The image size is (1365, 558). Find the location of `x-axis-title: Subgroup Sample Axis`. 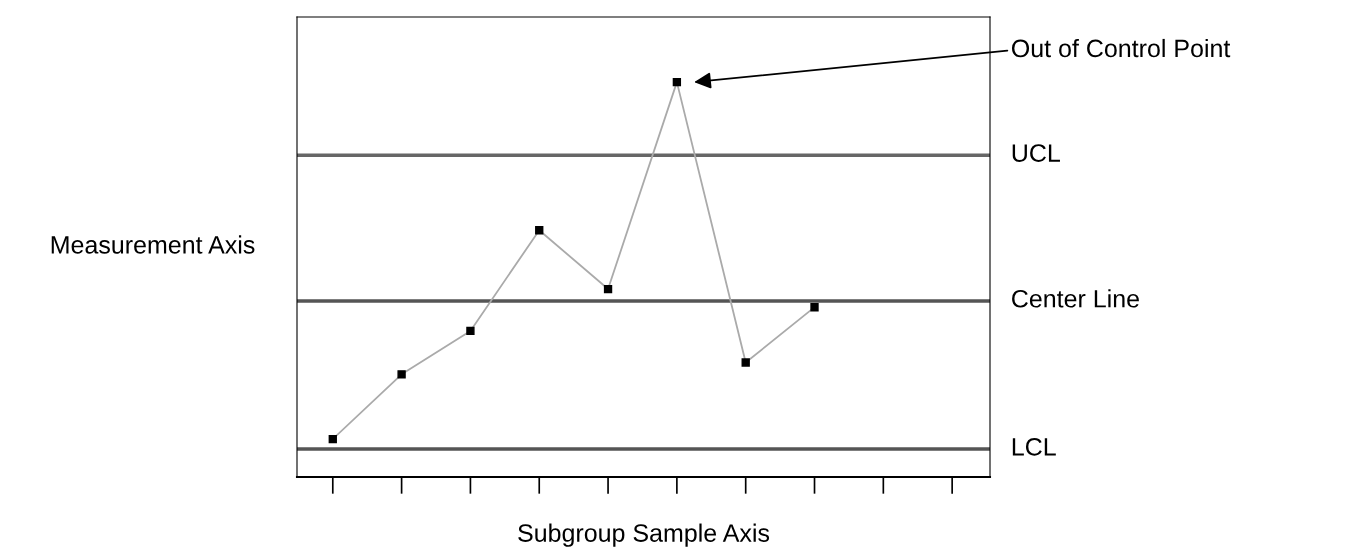

x-axis-title: Subgroup Sample Axis is located at coordinates (644, 535).